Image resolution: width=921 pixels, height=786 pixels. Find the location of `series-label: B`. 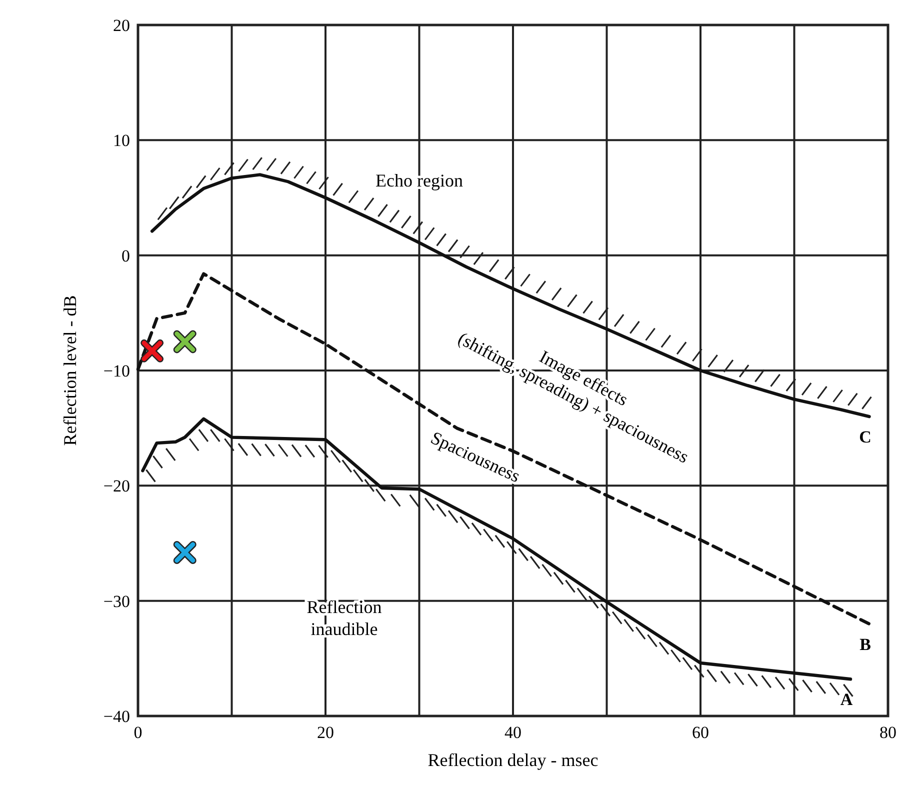

series-label: B is located at coordinates (865, 644).